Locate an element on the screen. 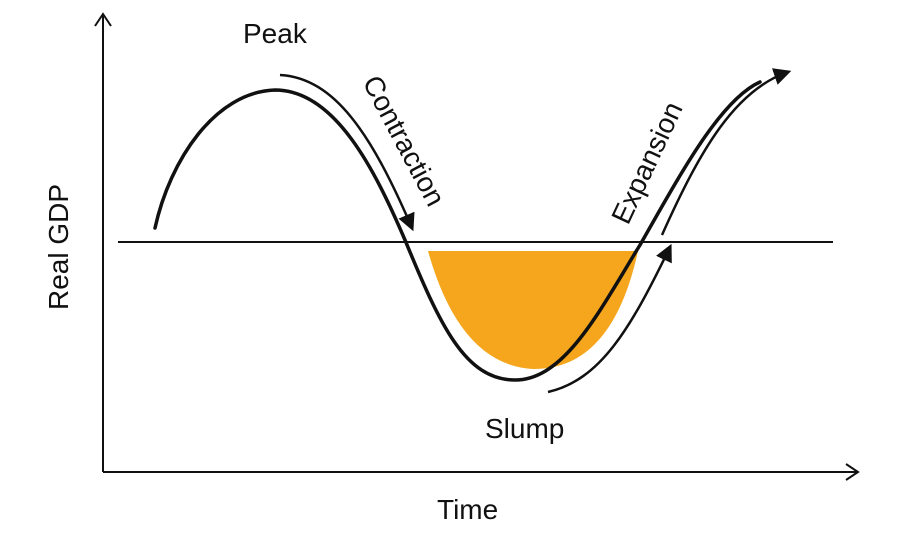 The width and height of the screenshot is (905, 537). y-axis-label: Real GDP is located at coordinates (58, 247).